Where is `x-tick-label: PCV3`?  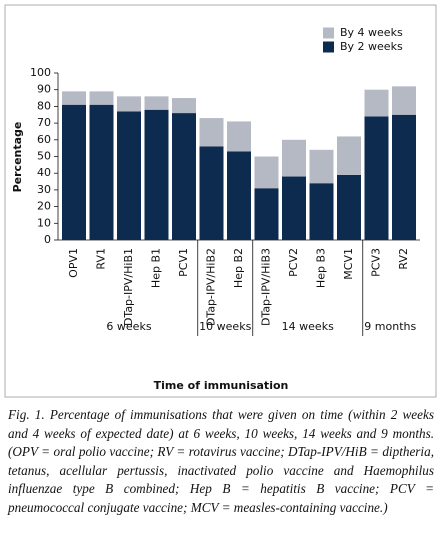
x-tick-label: PCV3 is located at coordinates (376, 262).